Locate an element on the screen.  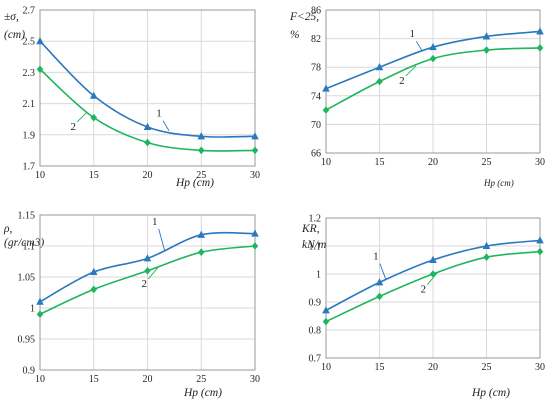
chart1-ylabel-line1: ±σ, is located at coordinates (11, 17).